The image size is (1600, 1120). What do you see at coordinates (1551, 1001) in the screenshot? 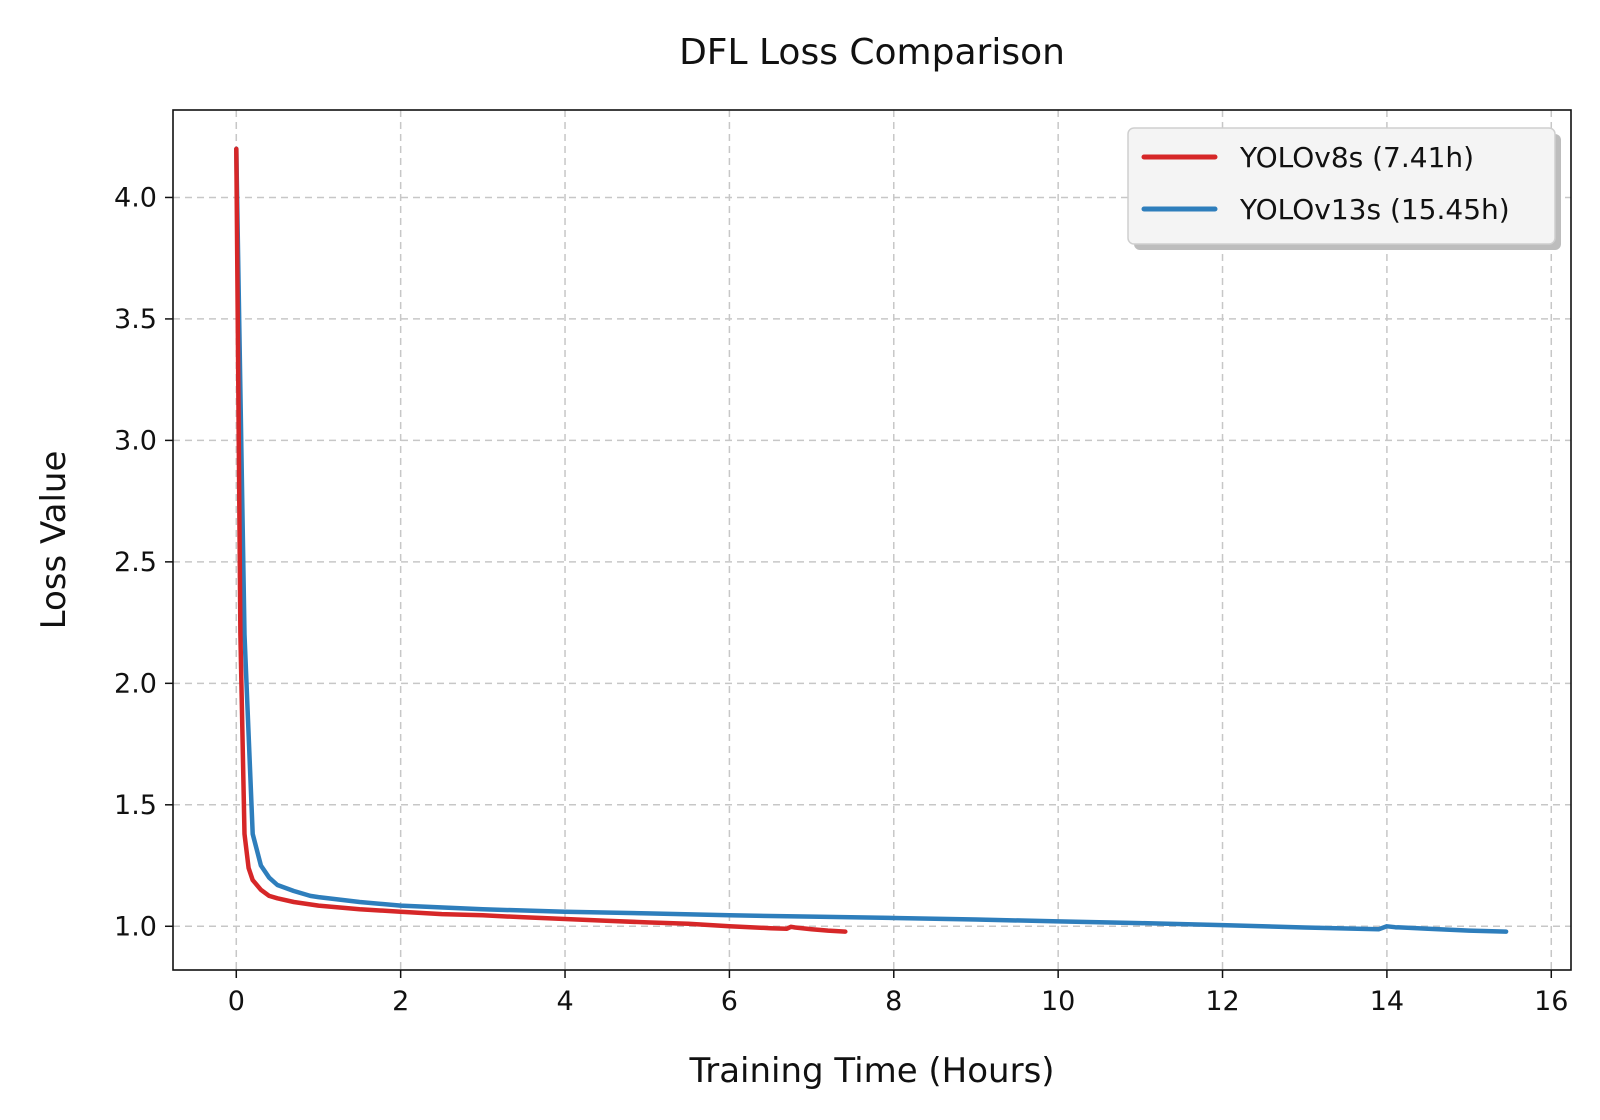
I see `x-tick-label: 16` at bounding box center [1551, 1001].